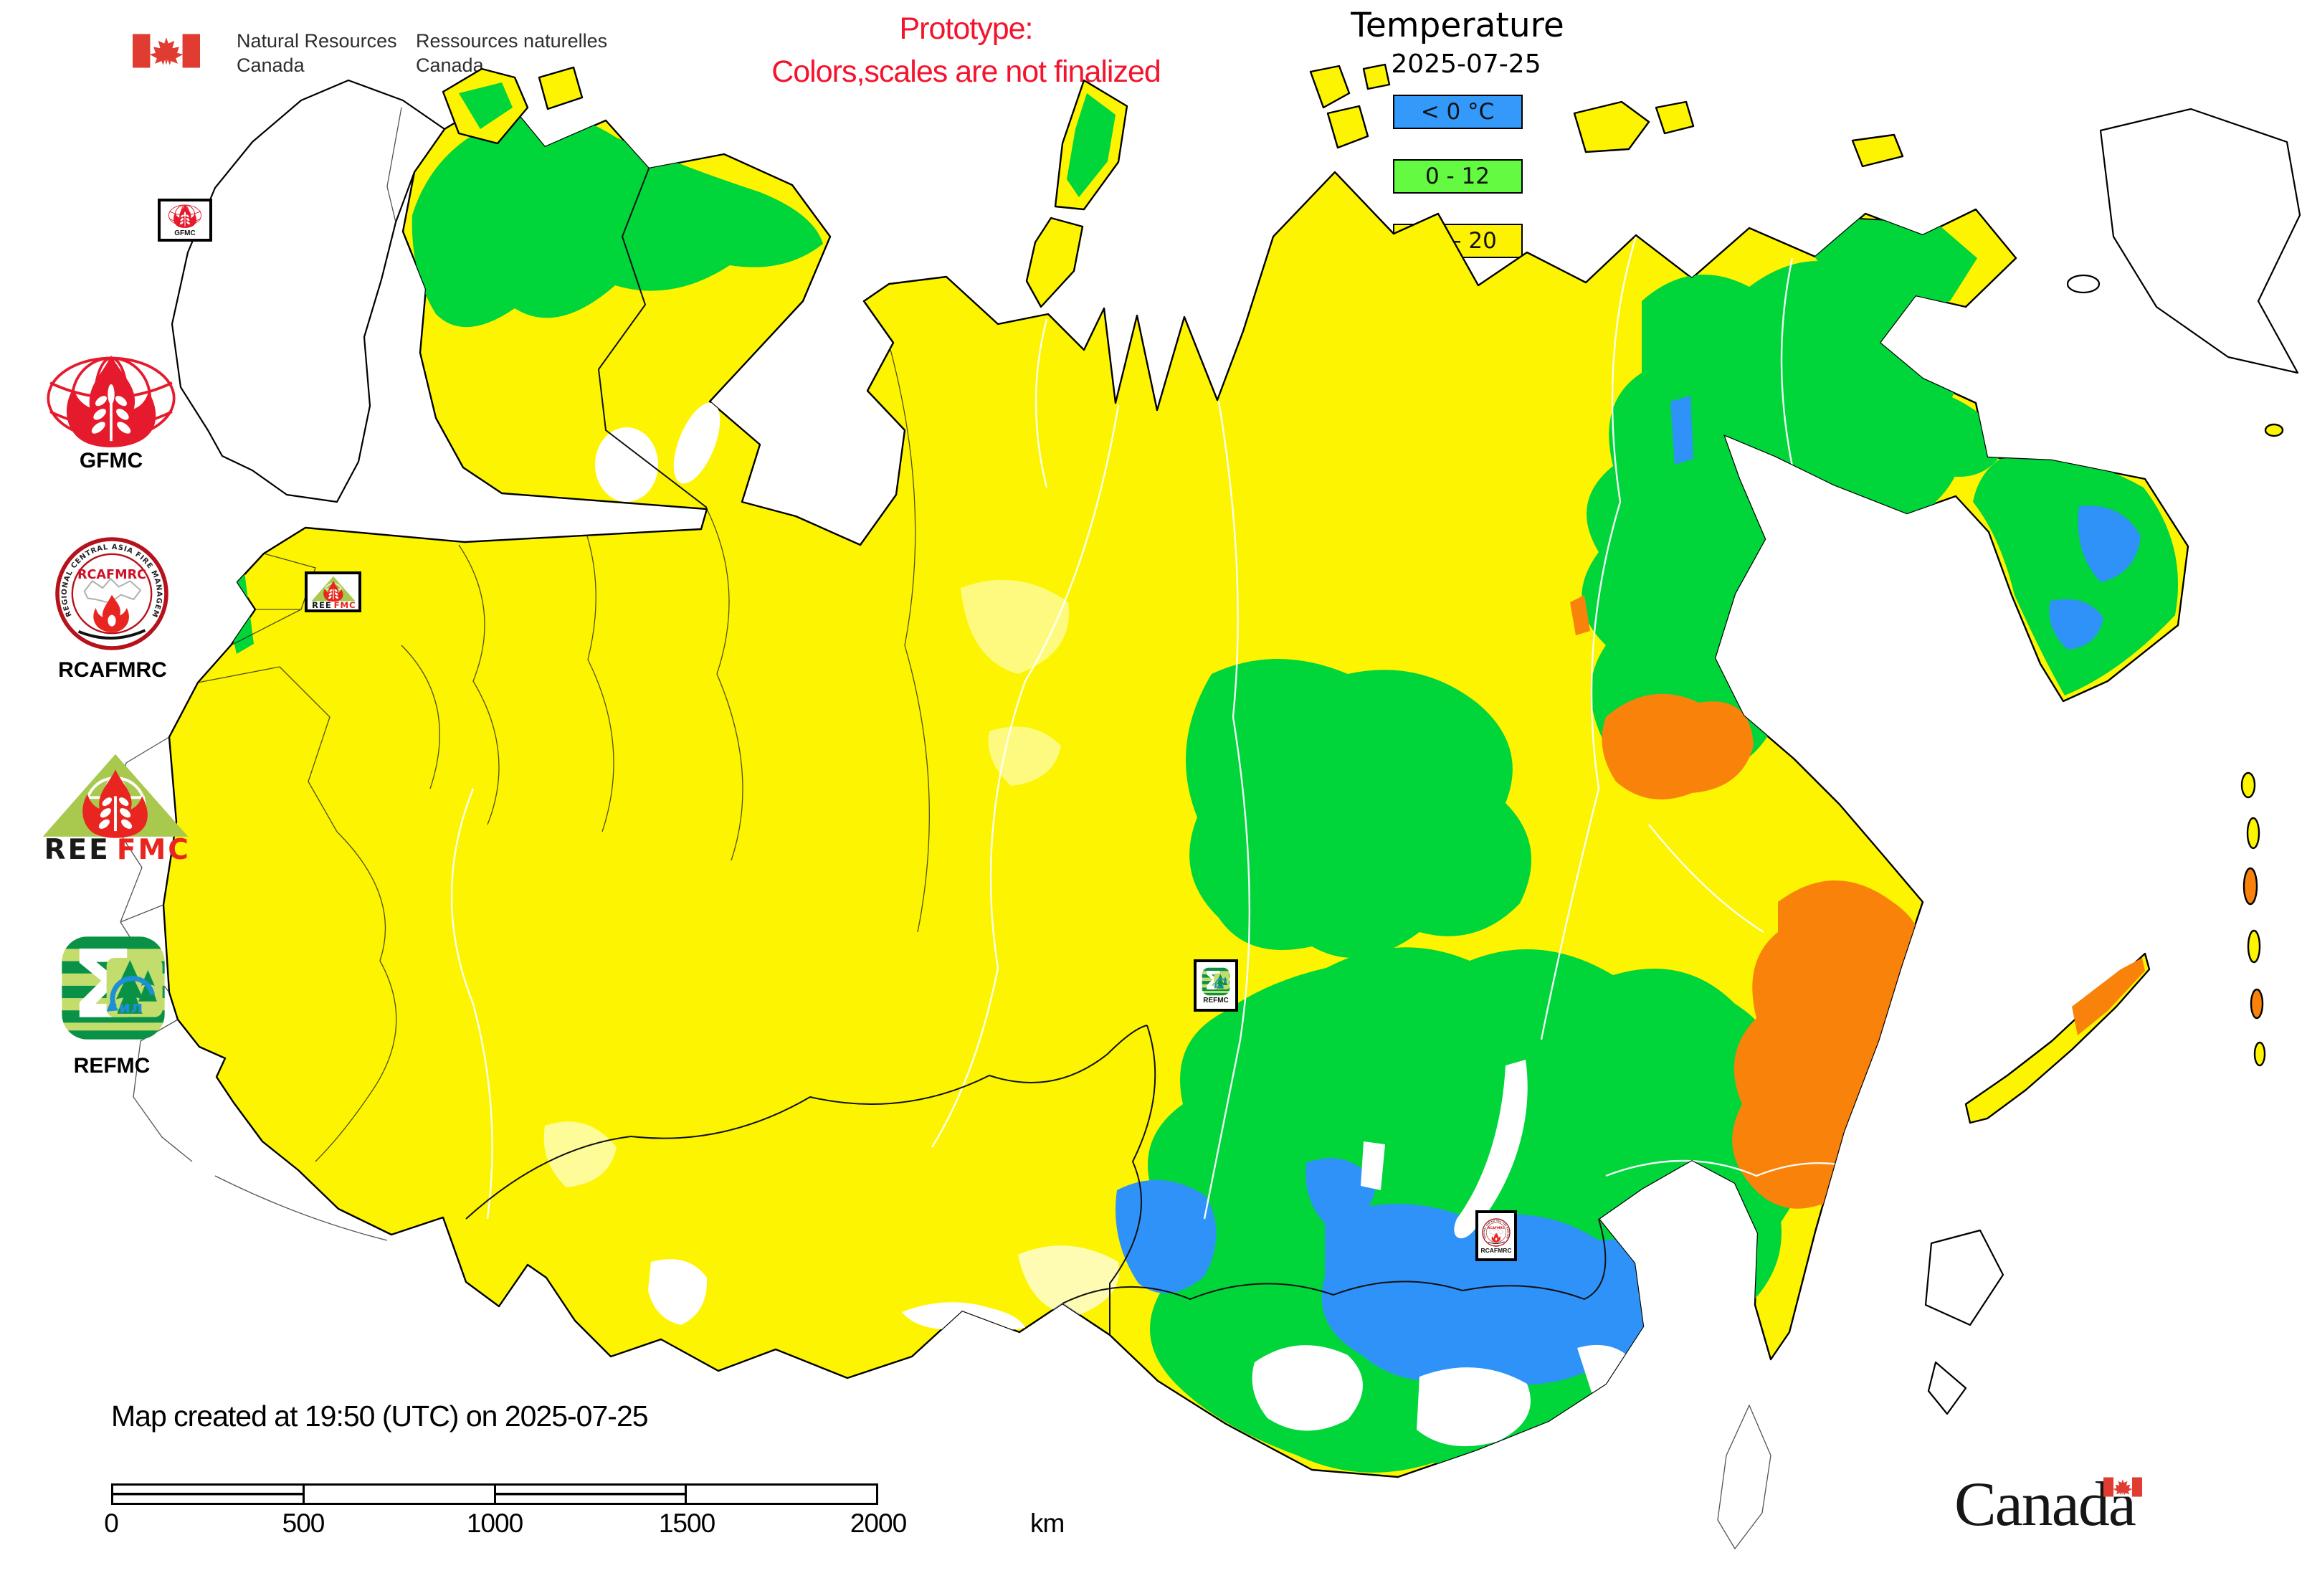 This screenshot has height=1596, width=2302. I want to click on refmc-label: REFMC, so click(112, 1066).